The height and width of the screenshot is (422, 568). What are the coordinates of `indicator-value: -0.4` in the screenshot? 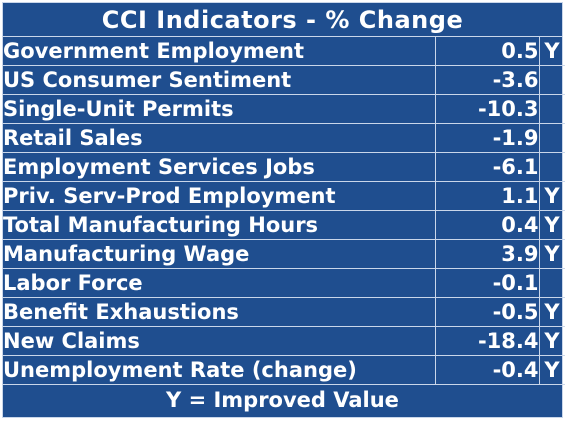 It's located at (487, 370).